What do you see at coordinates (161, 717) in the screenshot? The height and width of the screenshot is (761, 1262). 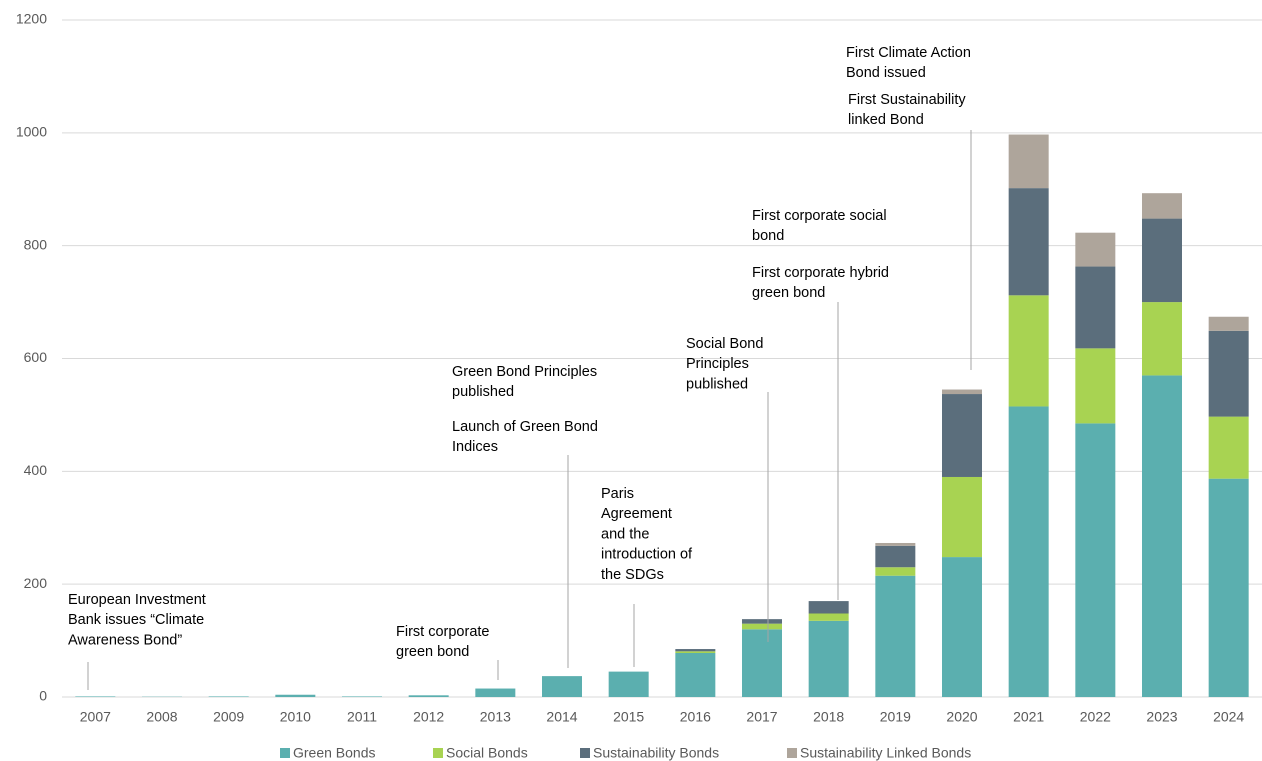 I see `x-tick-label: 2008` at bounding box center [161, 717].